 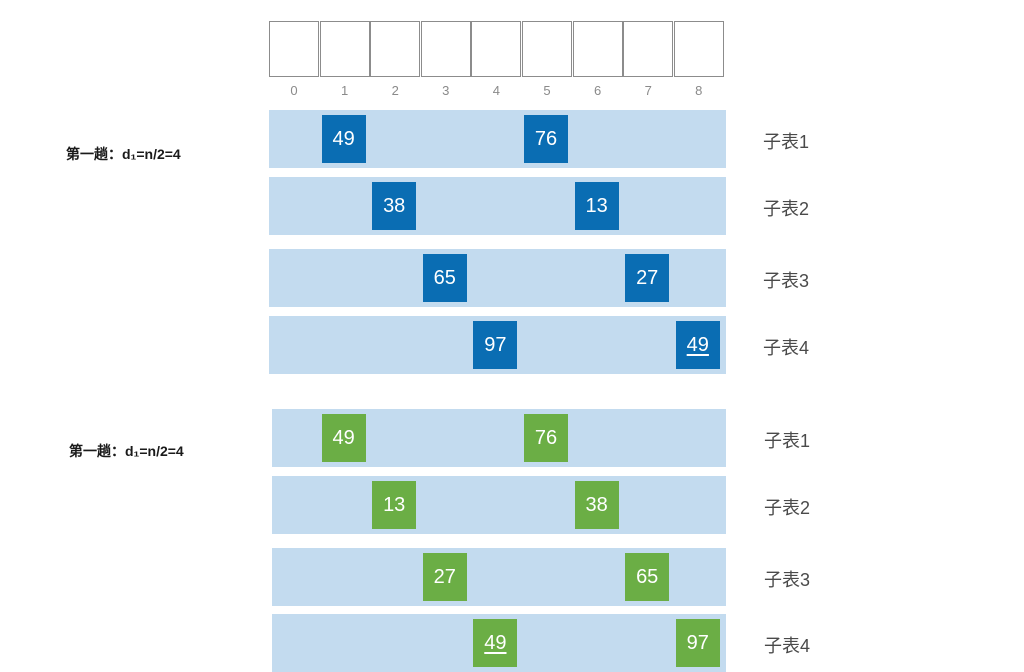 What do you see at coordinates (395, 90) in the screenshot?
I see `index-label: 2` at bounding box center [395, 90].